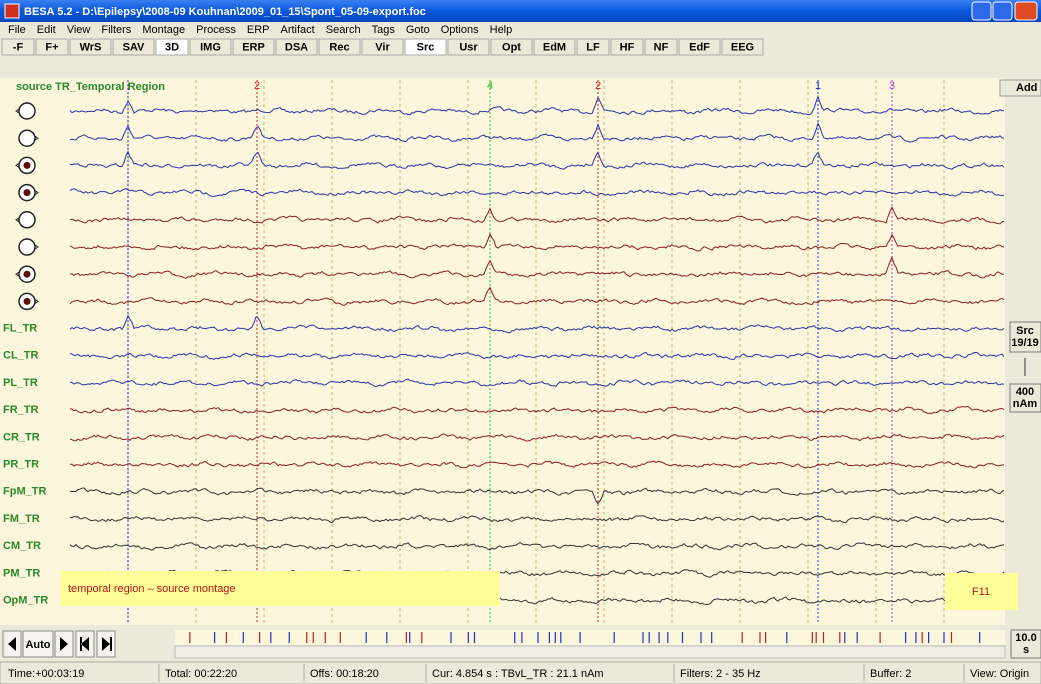 The width and height of the screenshot is (1041, 684). I want to click on marker-label: 1, so click(818, 86).